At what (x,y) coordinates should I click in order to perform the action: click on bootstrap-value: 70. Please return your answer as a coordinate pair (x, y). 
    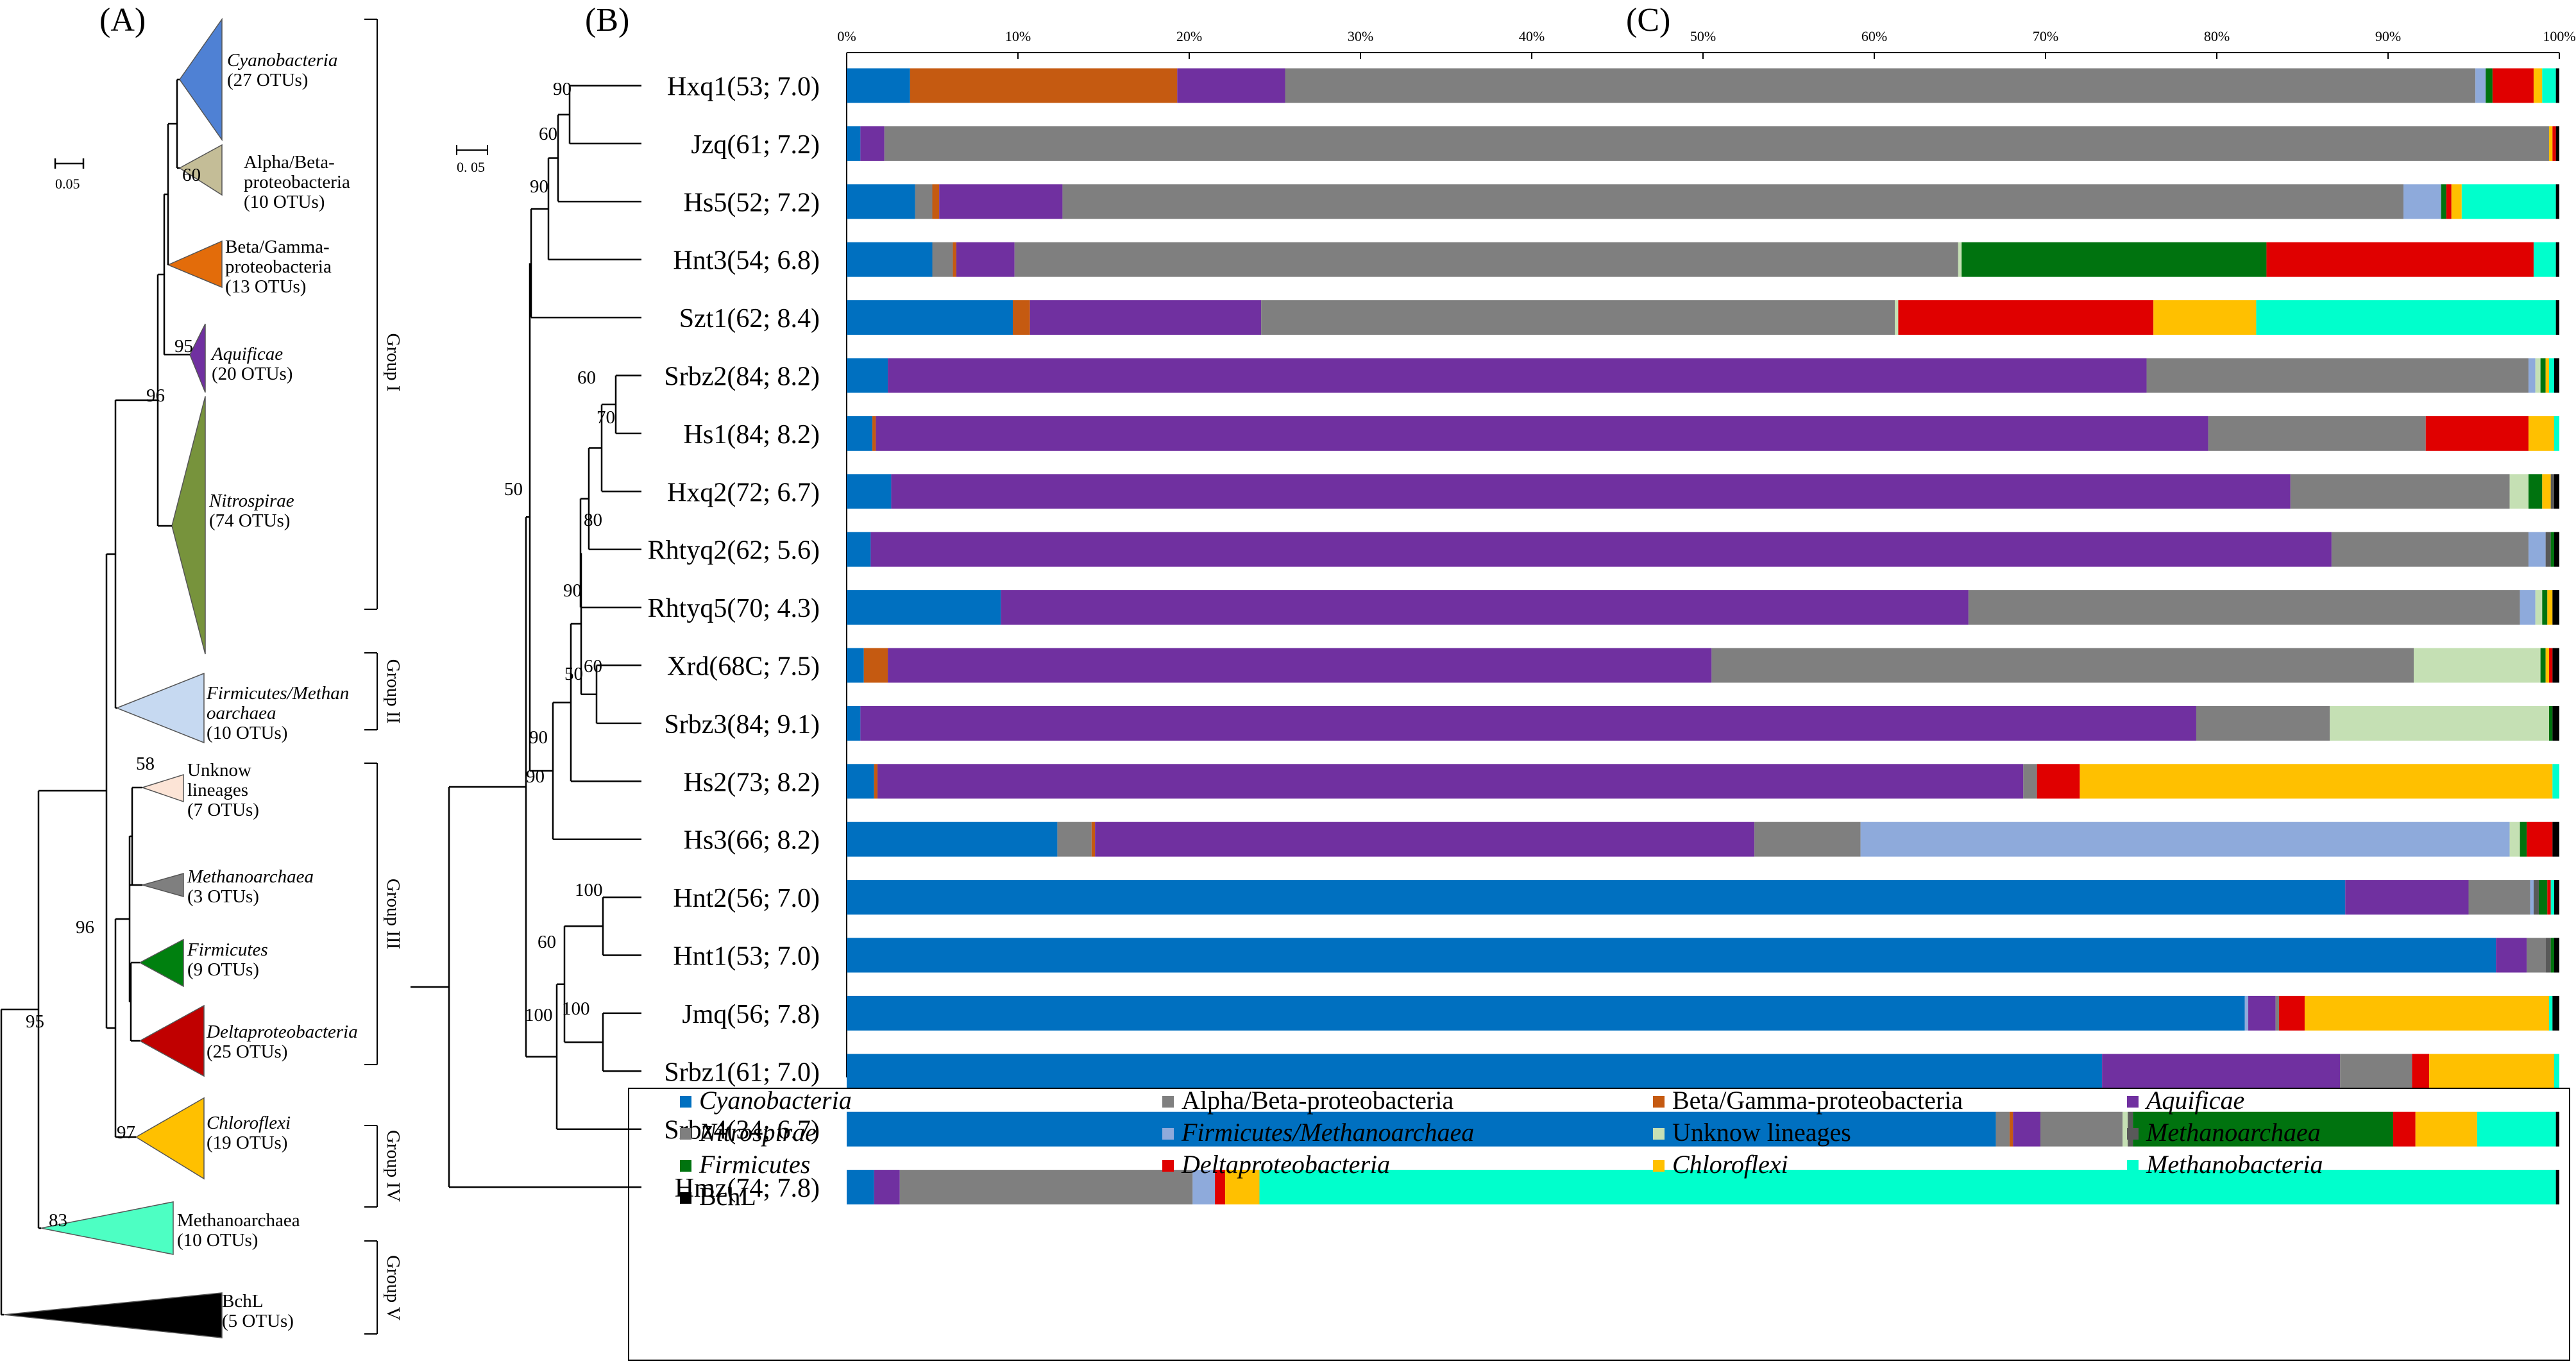
    Looking at the image, I should click on (606, 417).